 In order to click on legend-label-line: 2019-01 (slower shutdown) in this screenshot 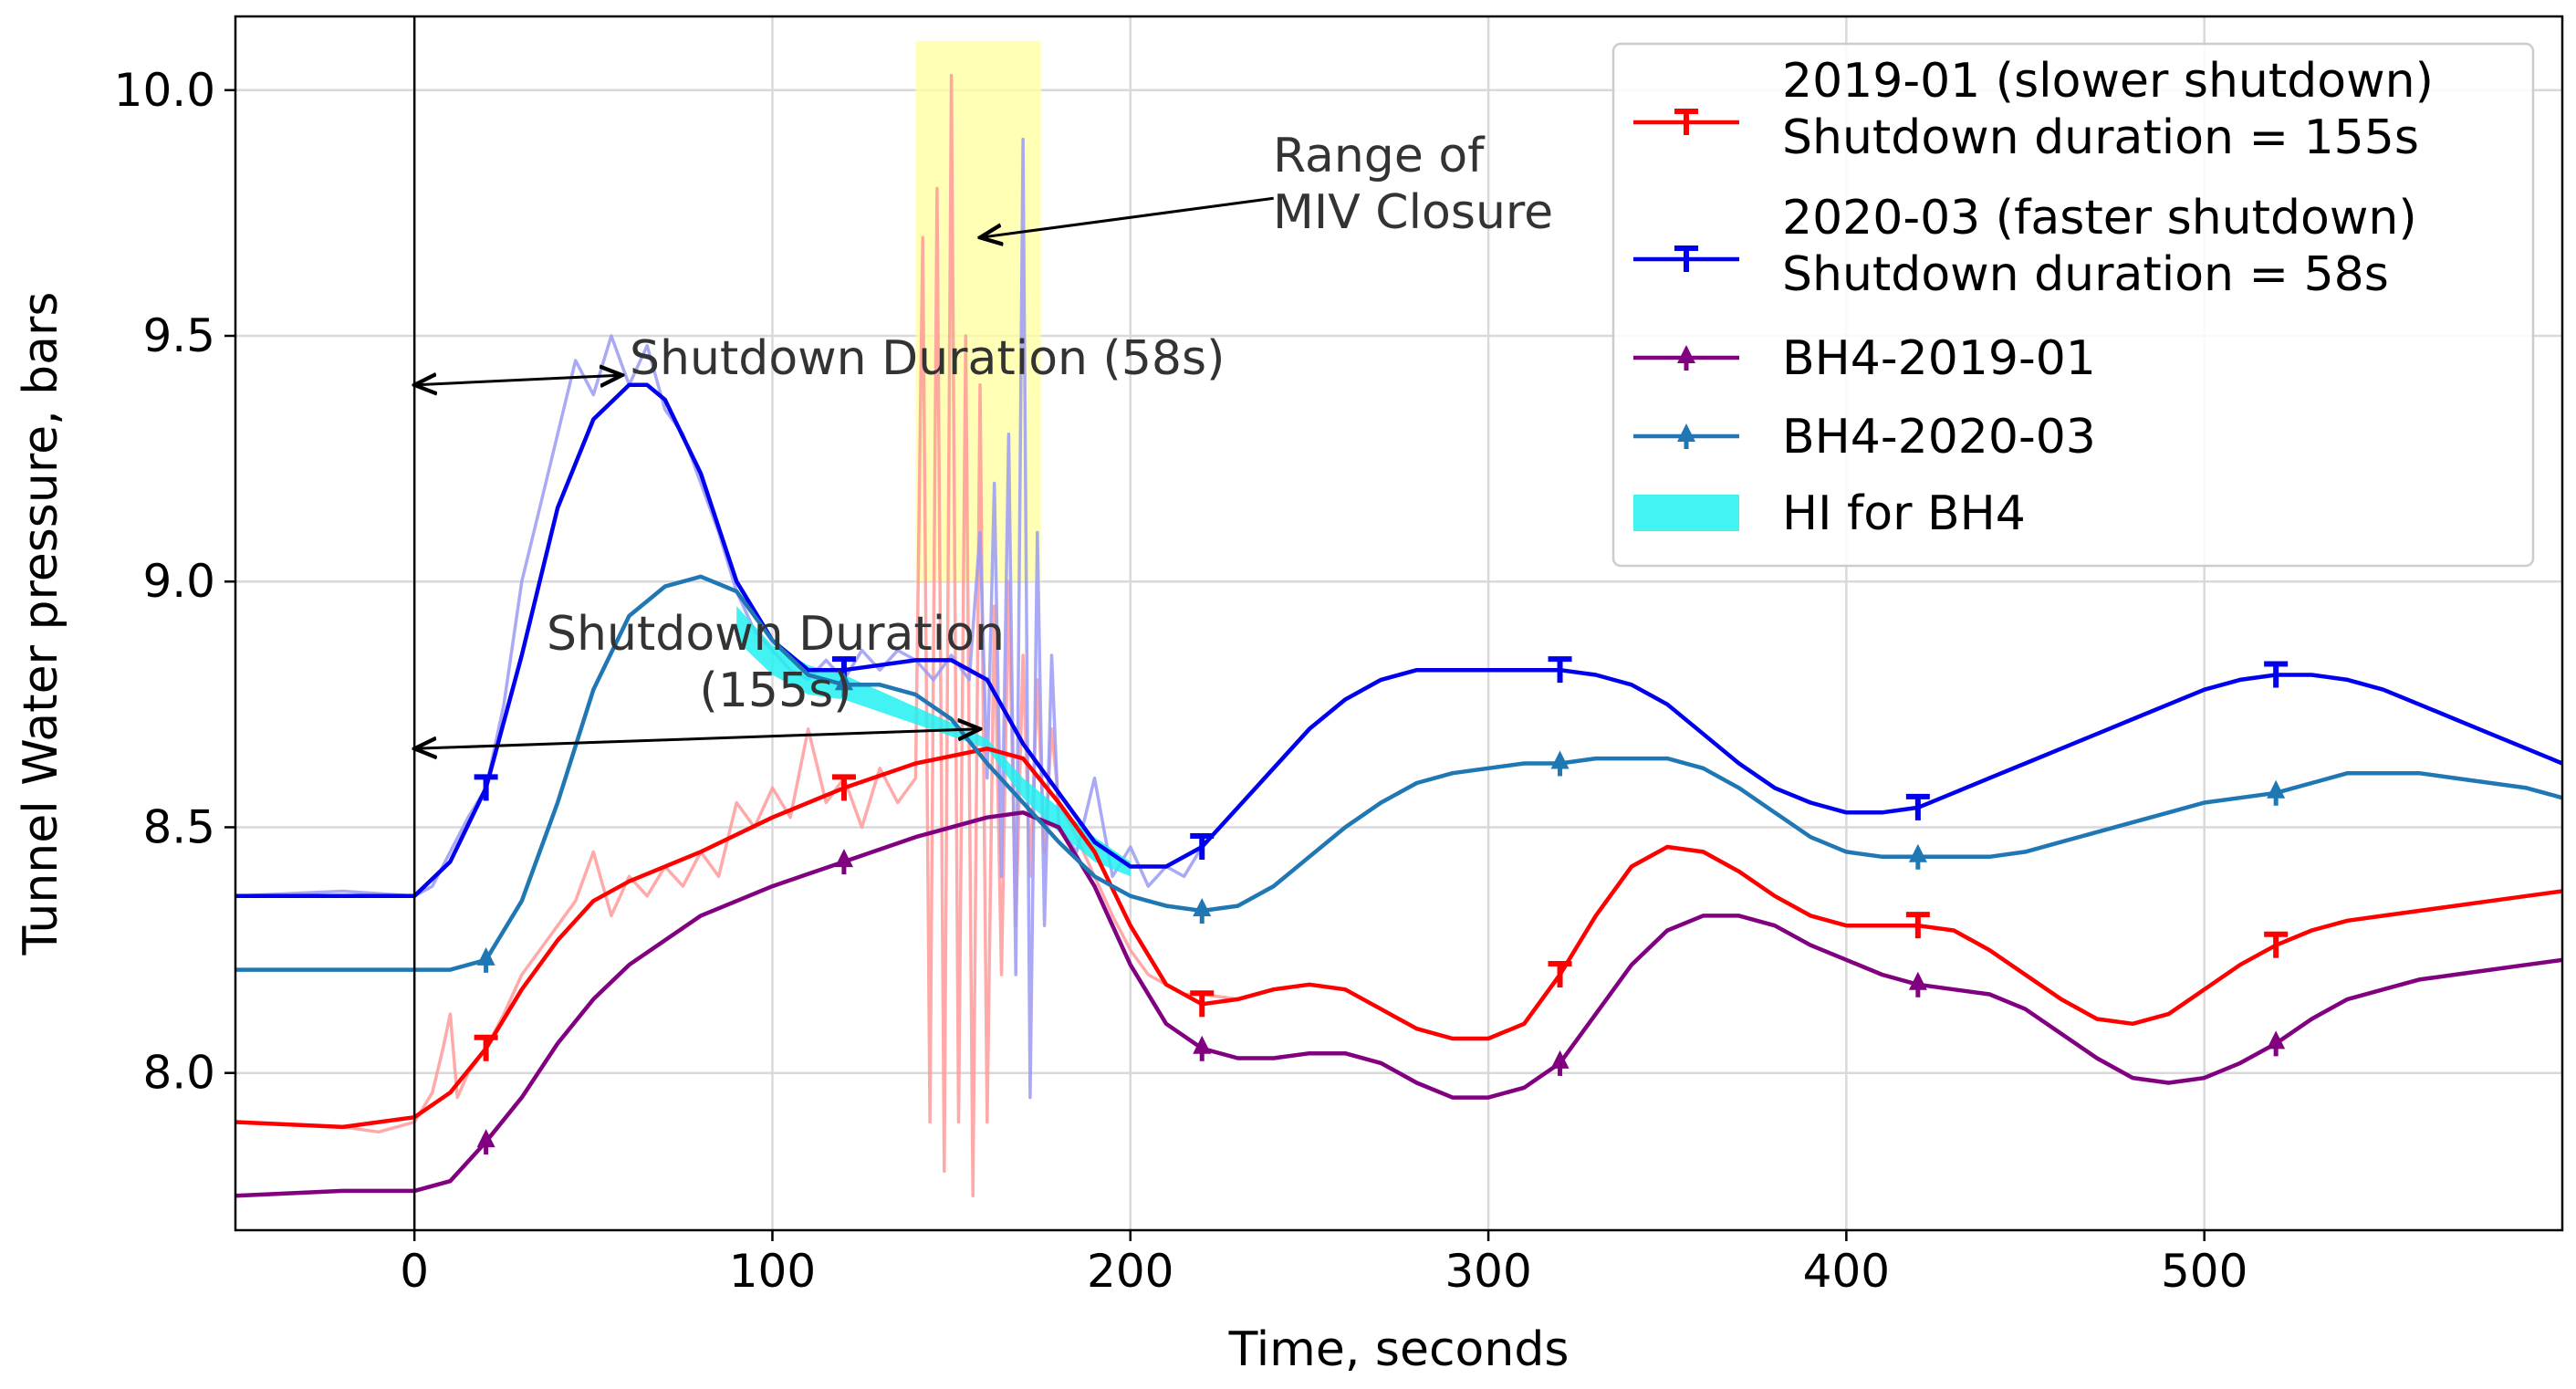, I will do `click(2108, 81)`.